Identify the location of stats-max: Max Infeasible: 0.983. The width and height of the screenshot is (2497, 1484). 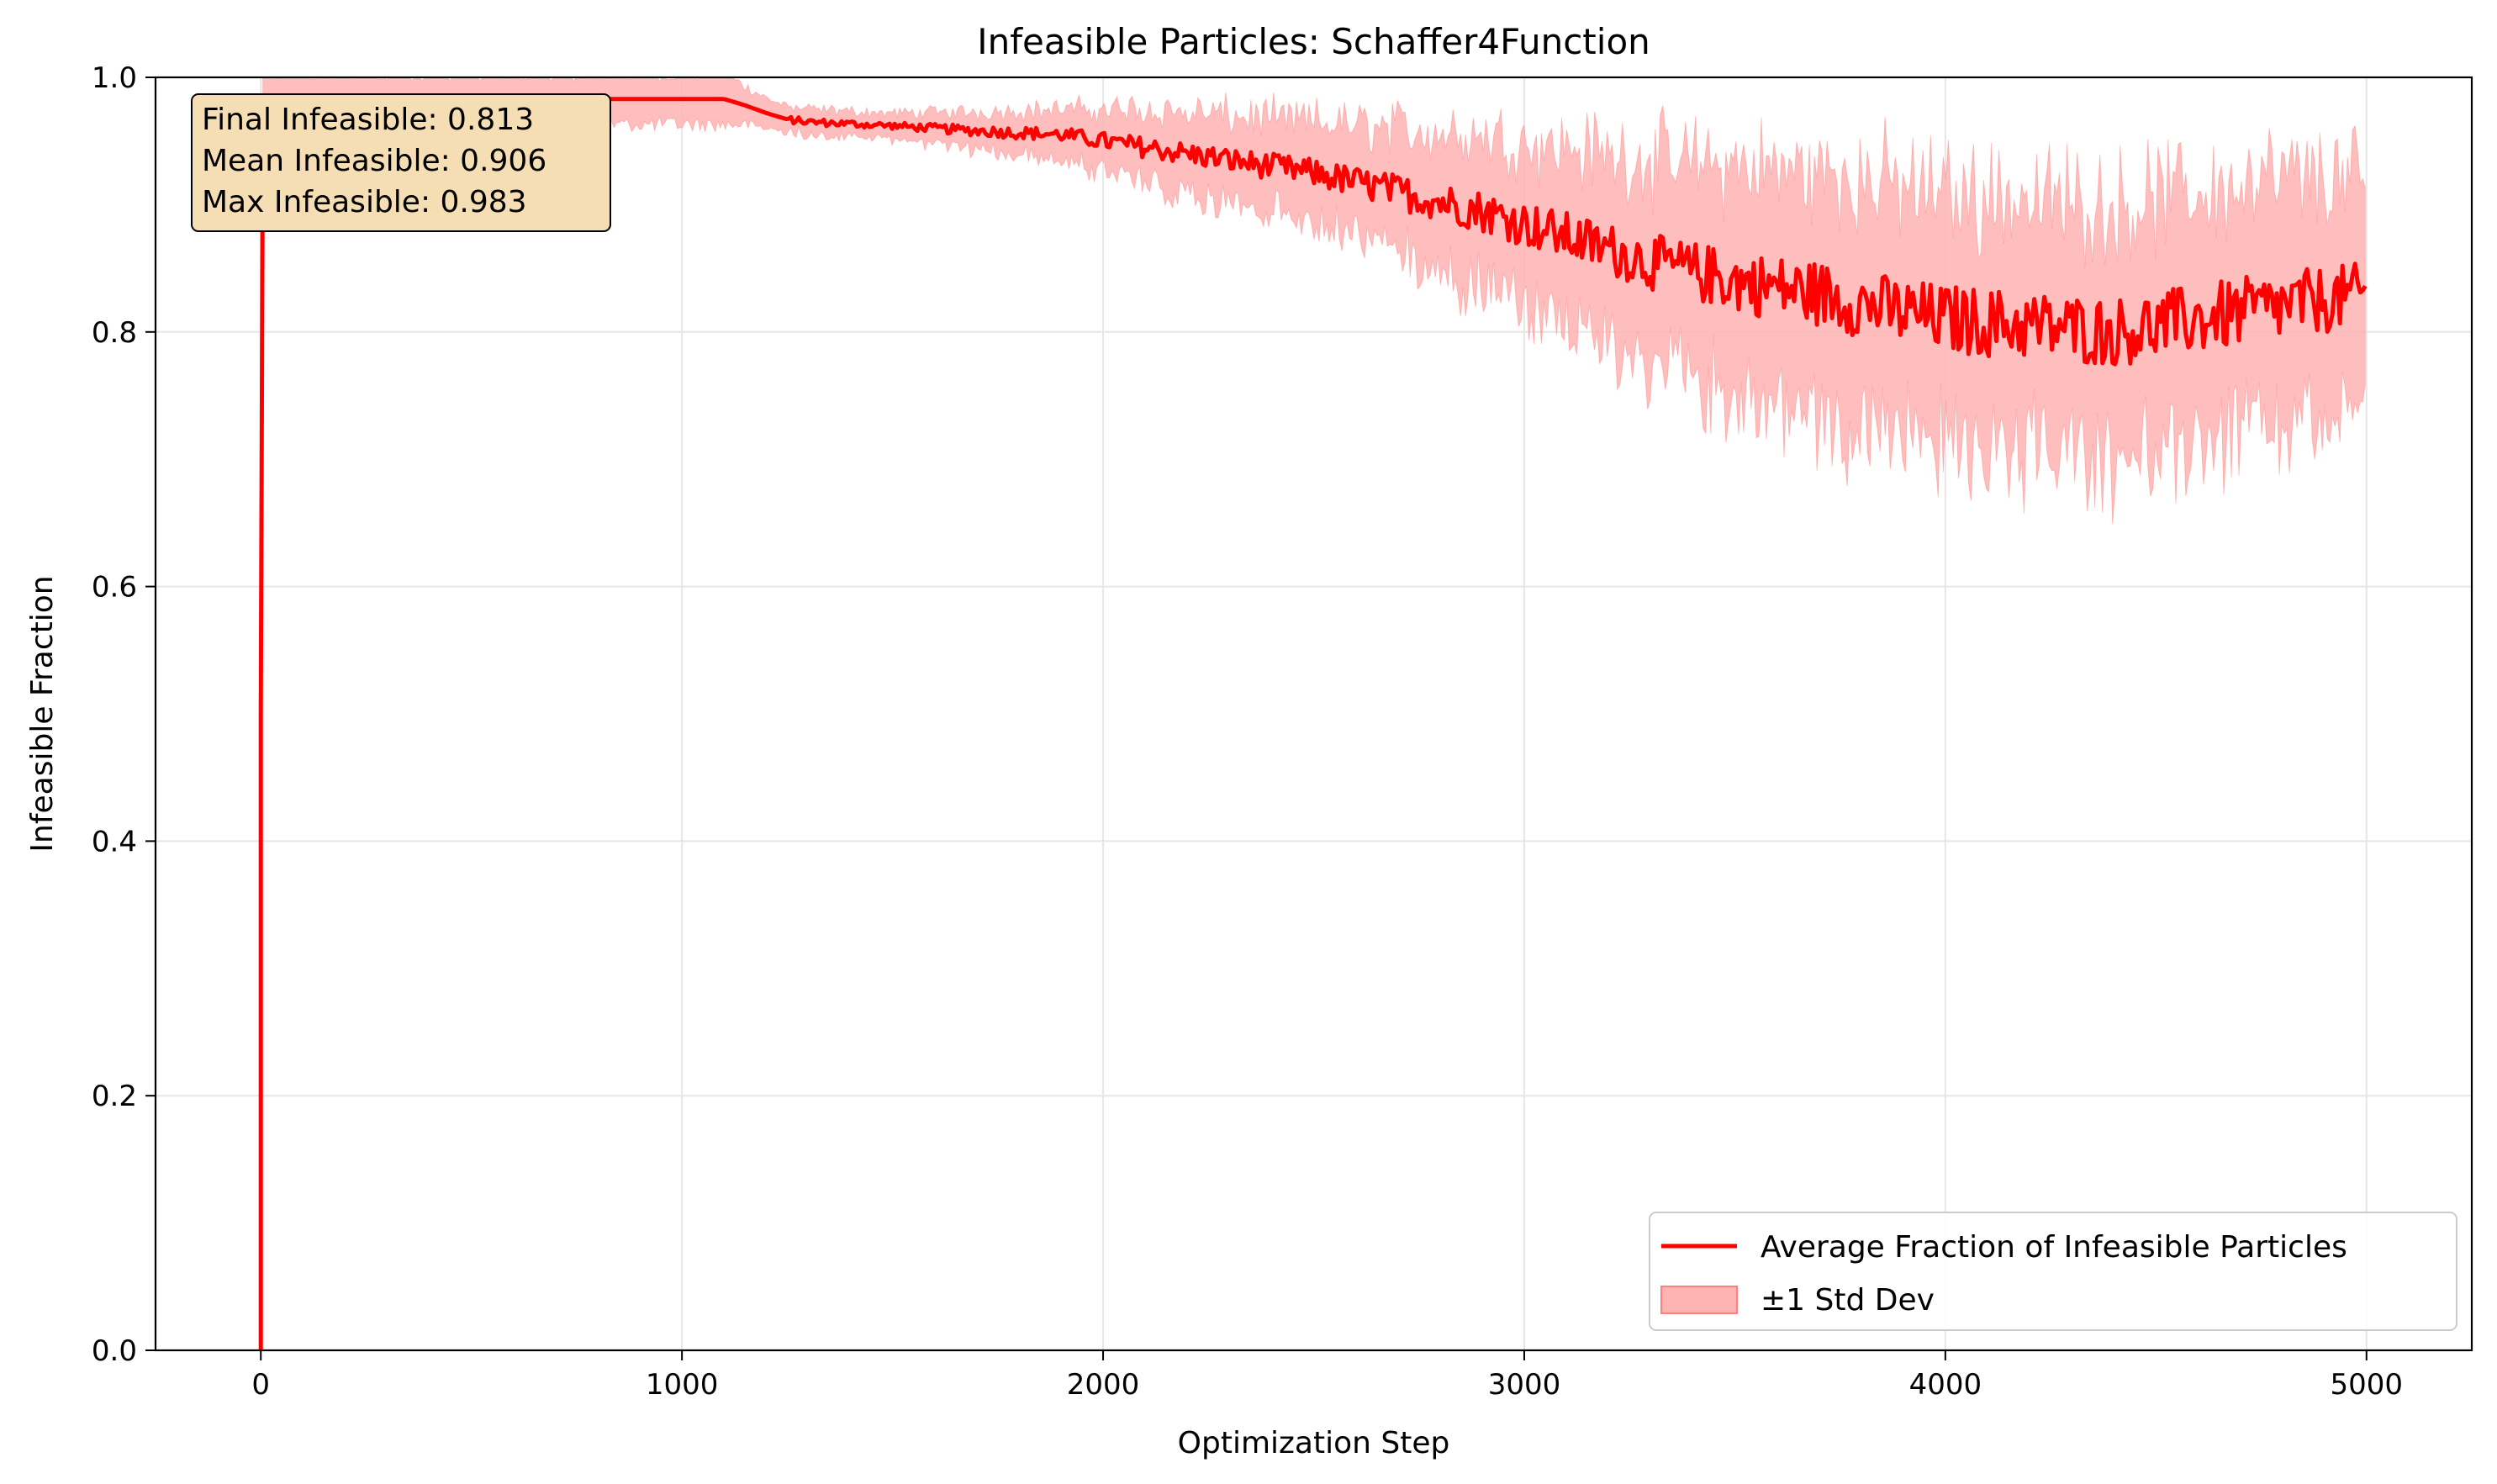
(364, 202).